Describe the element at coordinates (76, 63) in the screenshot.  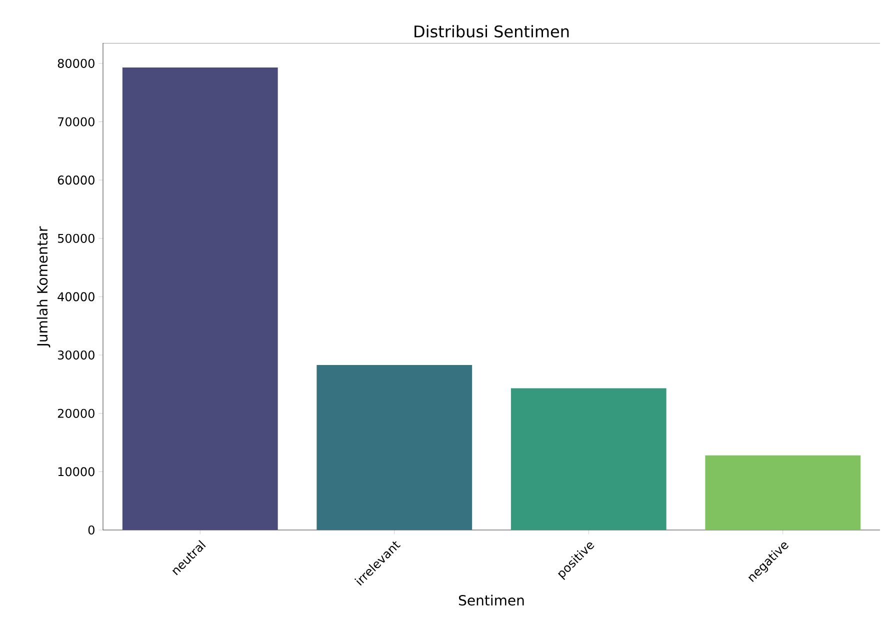
I see `y-tick-label: 80000` at that location.